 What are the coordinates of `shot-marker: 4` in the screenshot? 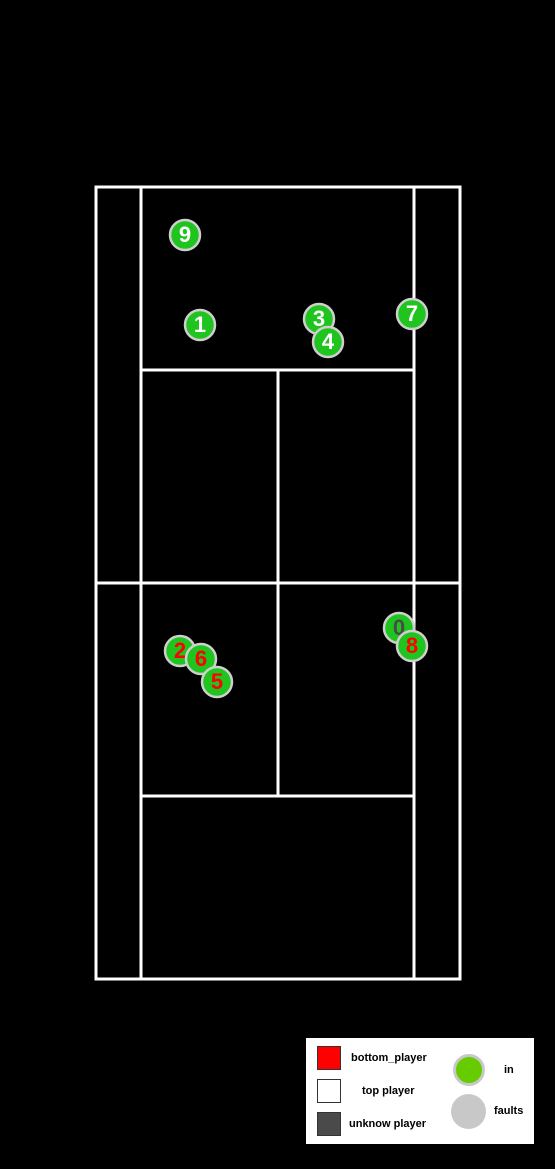 It's located at (328, 342).